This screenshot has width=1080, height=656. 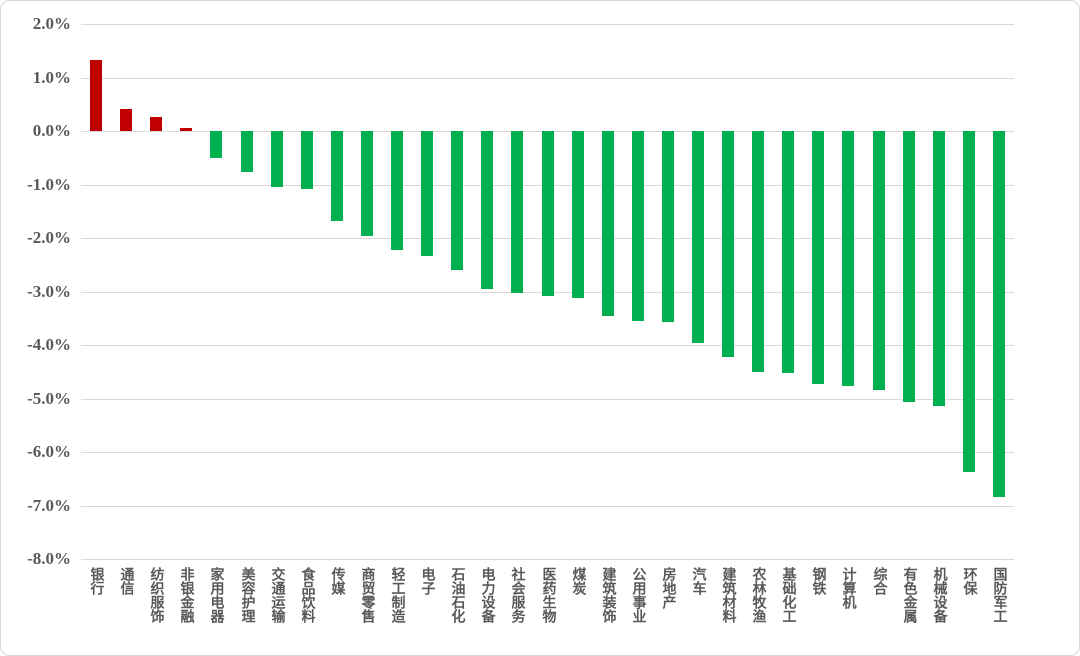 I want to click on category-label-box: 电力设备, so click(x=487, y=611).